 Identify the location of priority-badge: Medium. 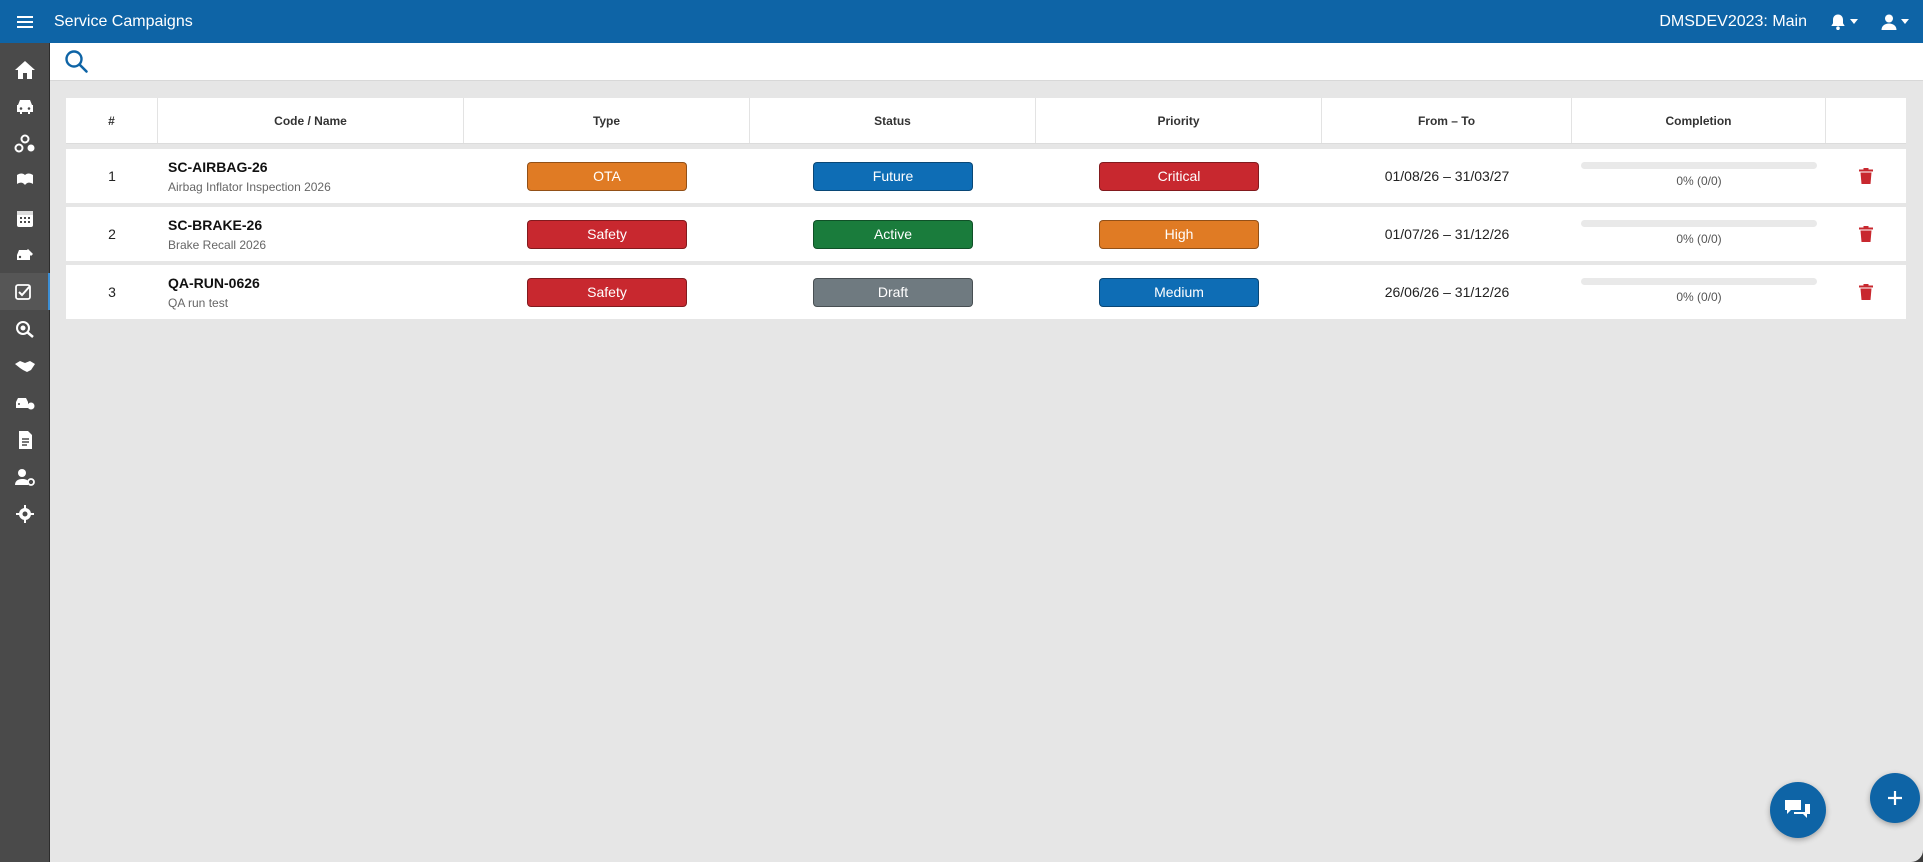
(1179, 292).